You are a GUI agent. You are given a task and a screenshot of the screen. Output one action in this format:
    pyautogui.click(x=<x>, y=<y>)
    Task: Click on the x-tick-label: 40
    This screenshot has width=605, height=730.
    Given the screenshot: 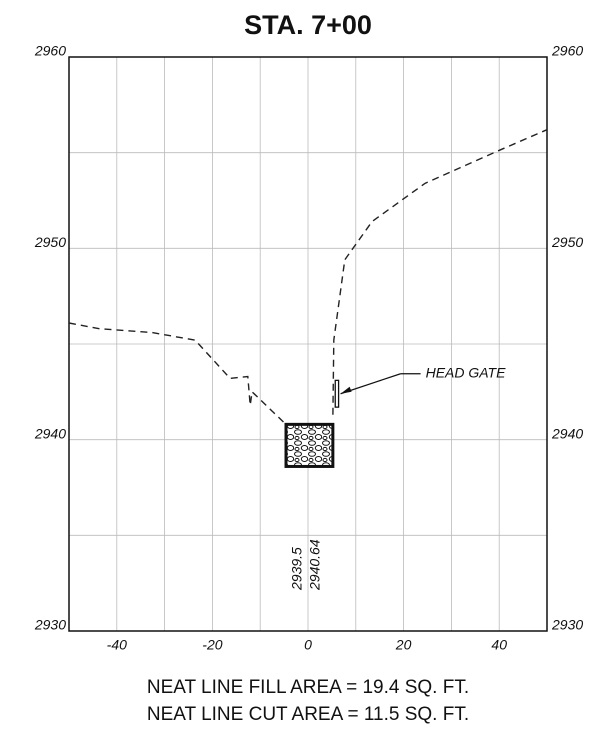 What is the action you would take?
    pyautogui.click(x=499, y=645)
    